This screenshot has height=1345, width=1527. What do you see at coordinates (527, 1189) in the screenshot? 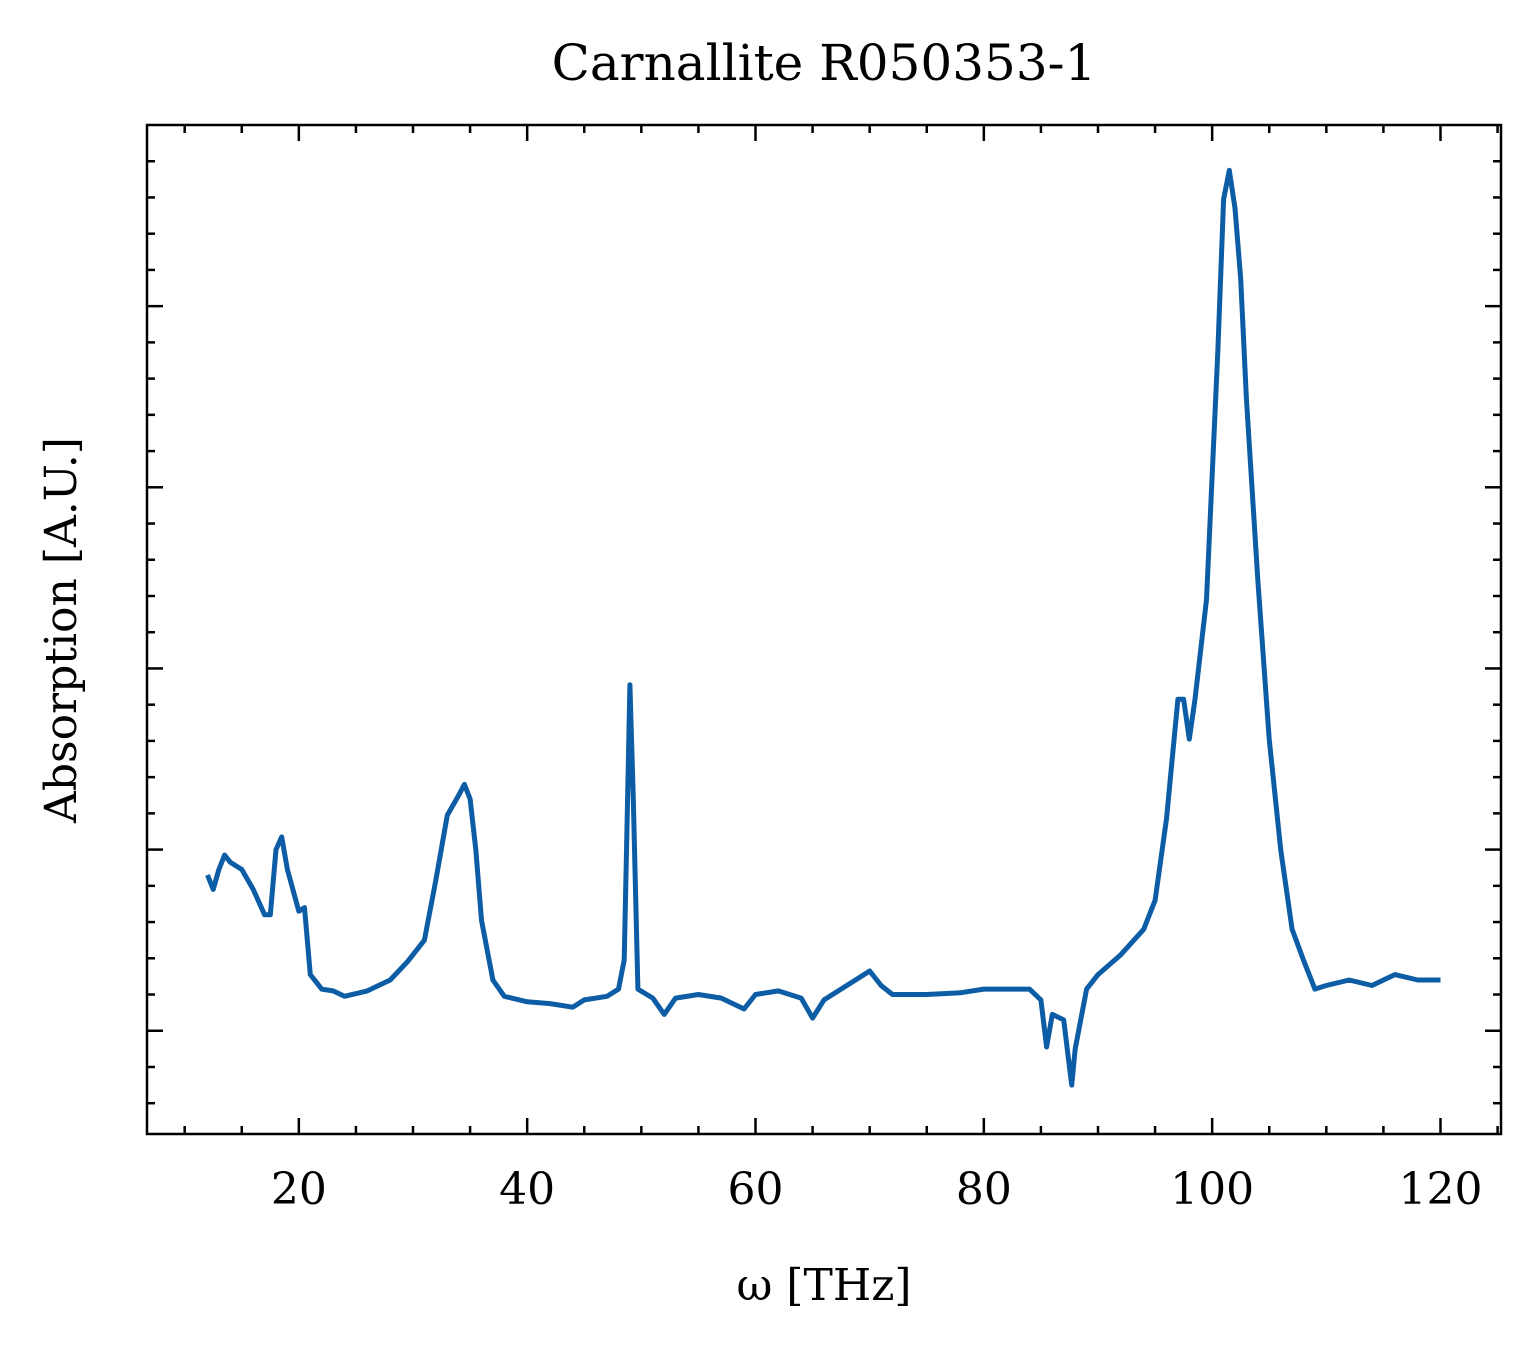
I see `x-tick-label: 40` at bounding box center [527, 1189].